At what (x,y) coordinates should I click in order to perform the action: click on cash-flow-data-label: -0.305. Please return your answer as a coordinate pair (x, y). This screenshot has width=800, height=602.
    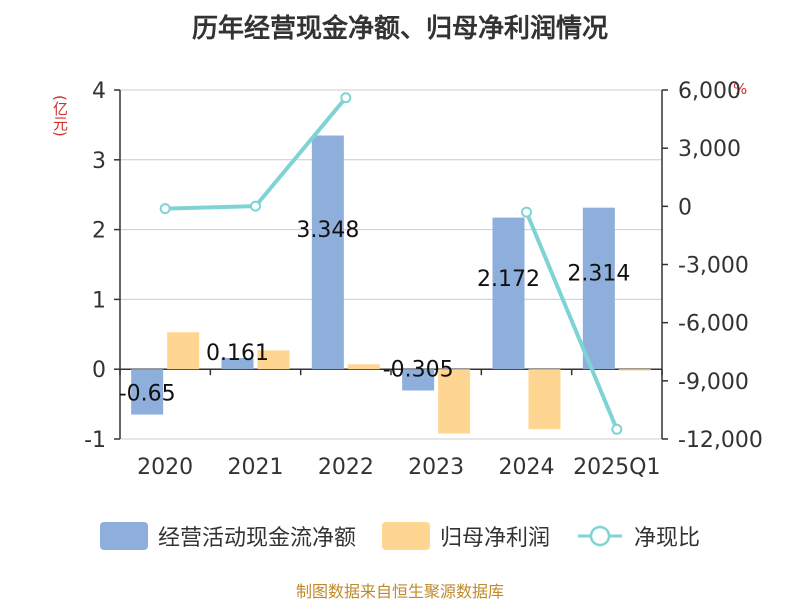
    Looking at the image, I should click on (418, 369).